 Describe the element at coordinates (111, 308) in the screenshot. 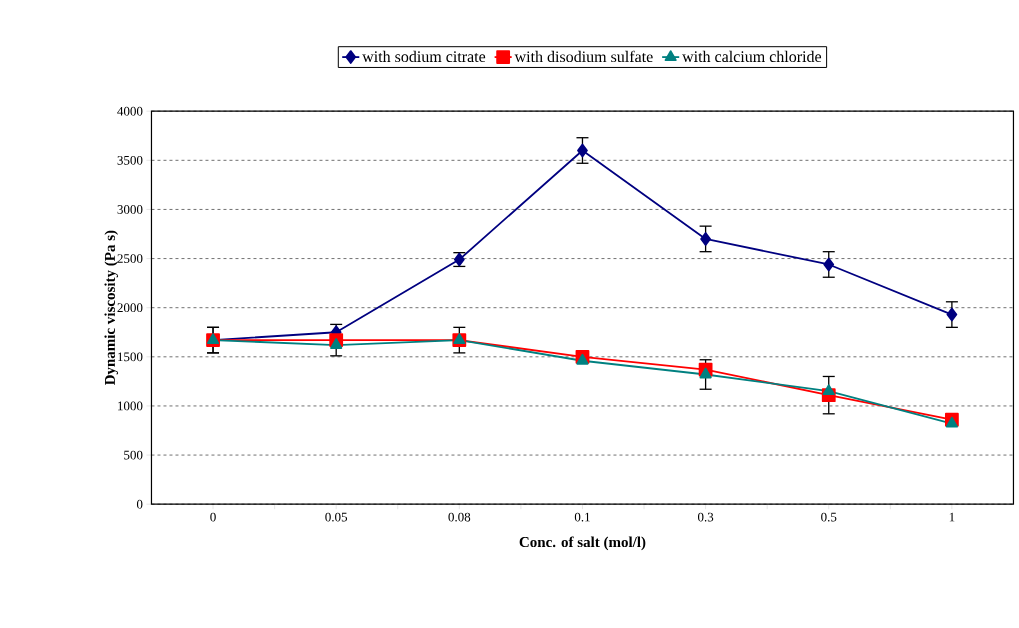

I see `y-axis-title: Dynamic viscosity (Pa s)` at that location.